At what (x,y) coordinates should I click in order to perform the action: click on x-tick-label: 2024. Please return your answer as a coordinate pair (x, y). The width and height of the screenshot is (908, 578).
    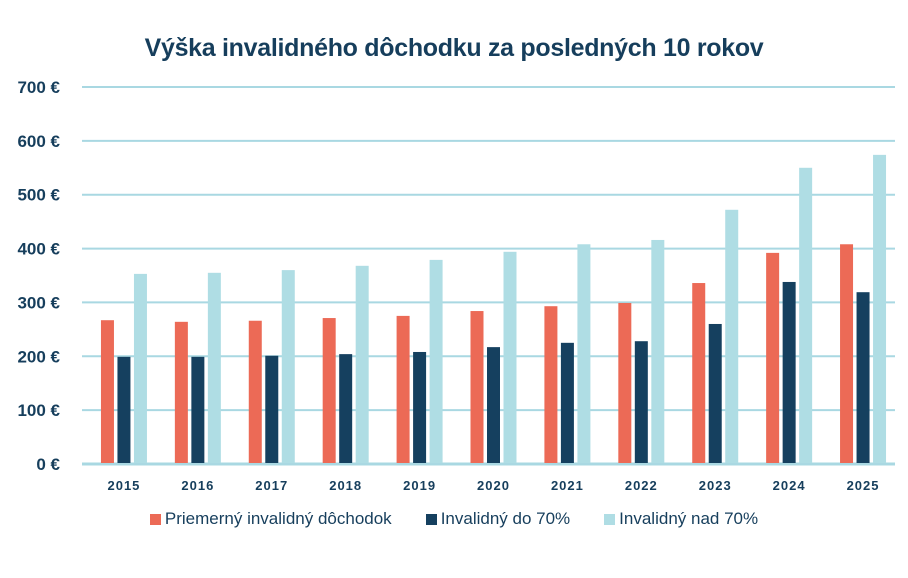
    Looking at the image, I should click on (789, 485).